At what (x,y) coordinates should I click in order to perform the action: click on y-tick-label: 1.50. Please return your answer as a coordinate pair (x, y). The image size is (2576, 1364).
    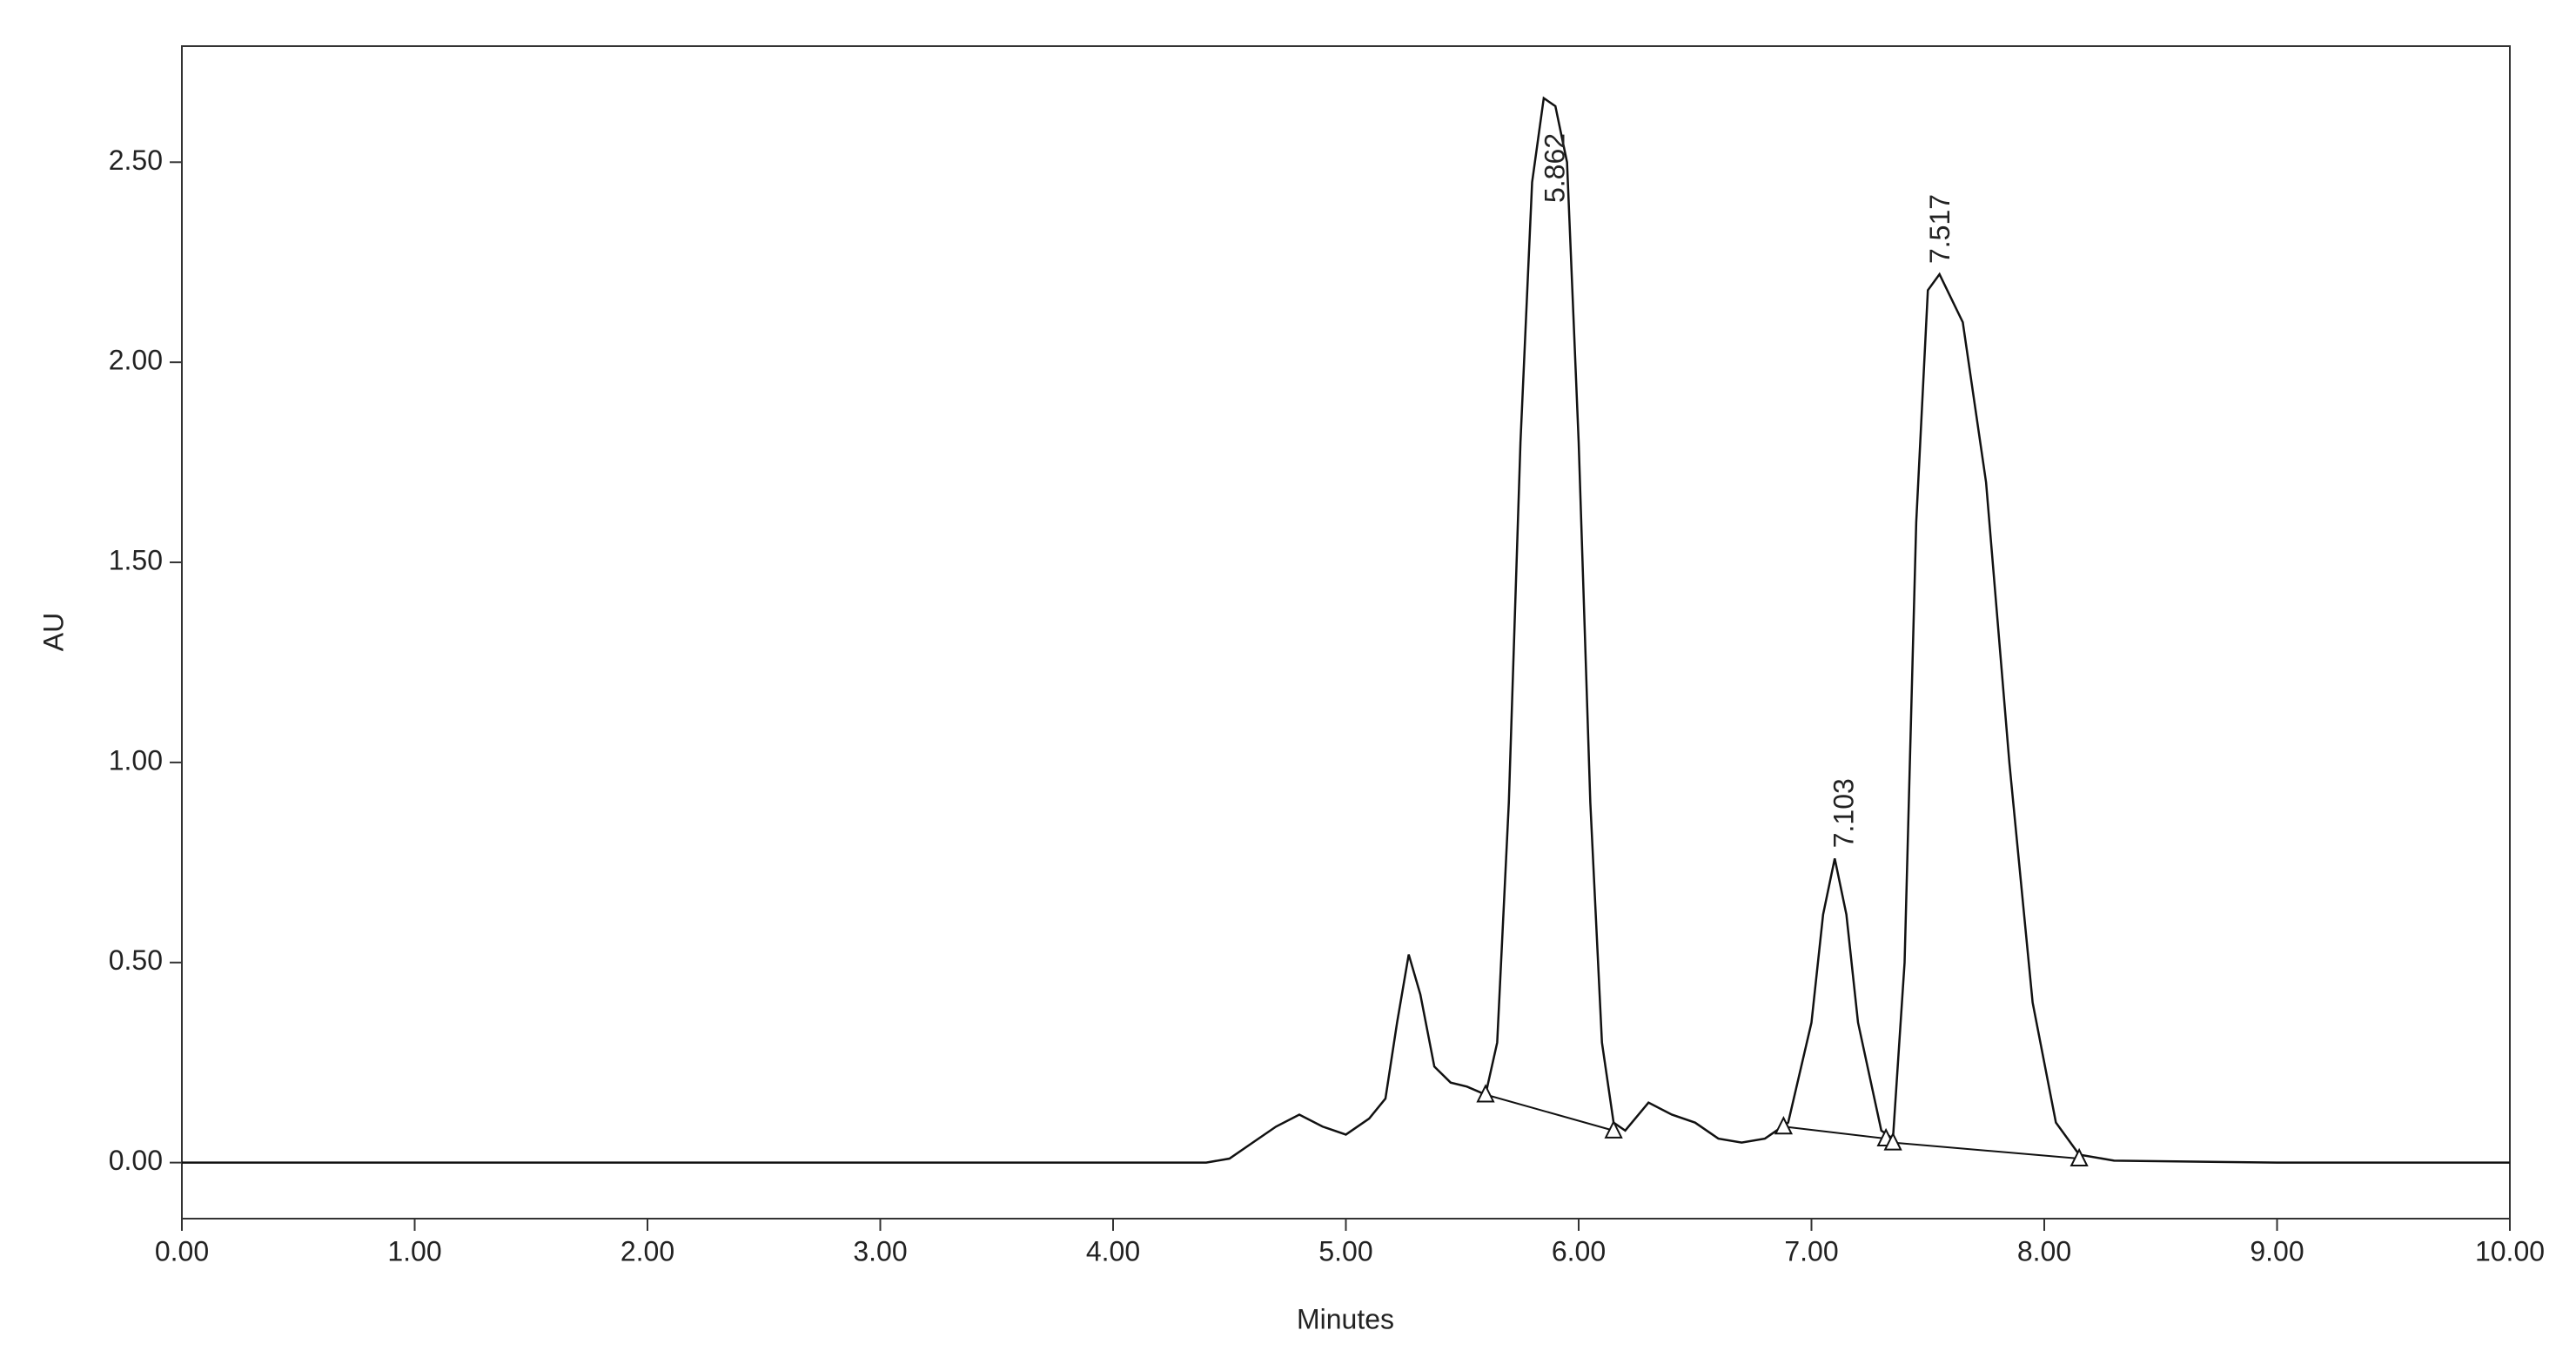
    Looking at the image, I should click on (136, 561).